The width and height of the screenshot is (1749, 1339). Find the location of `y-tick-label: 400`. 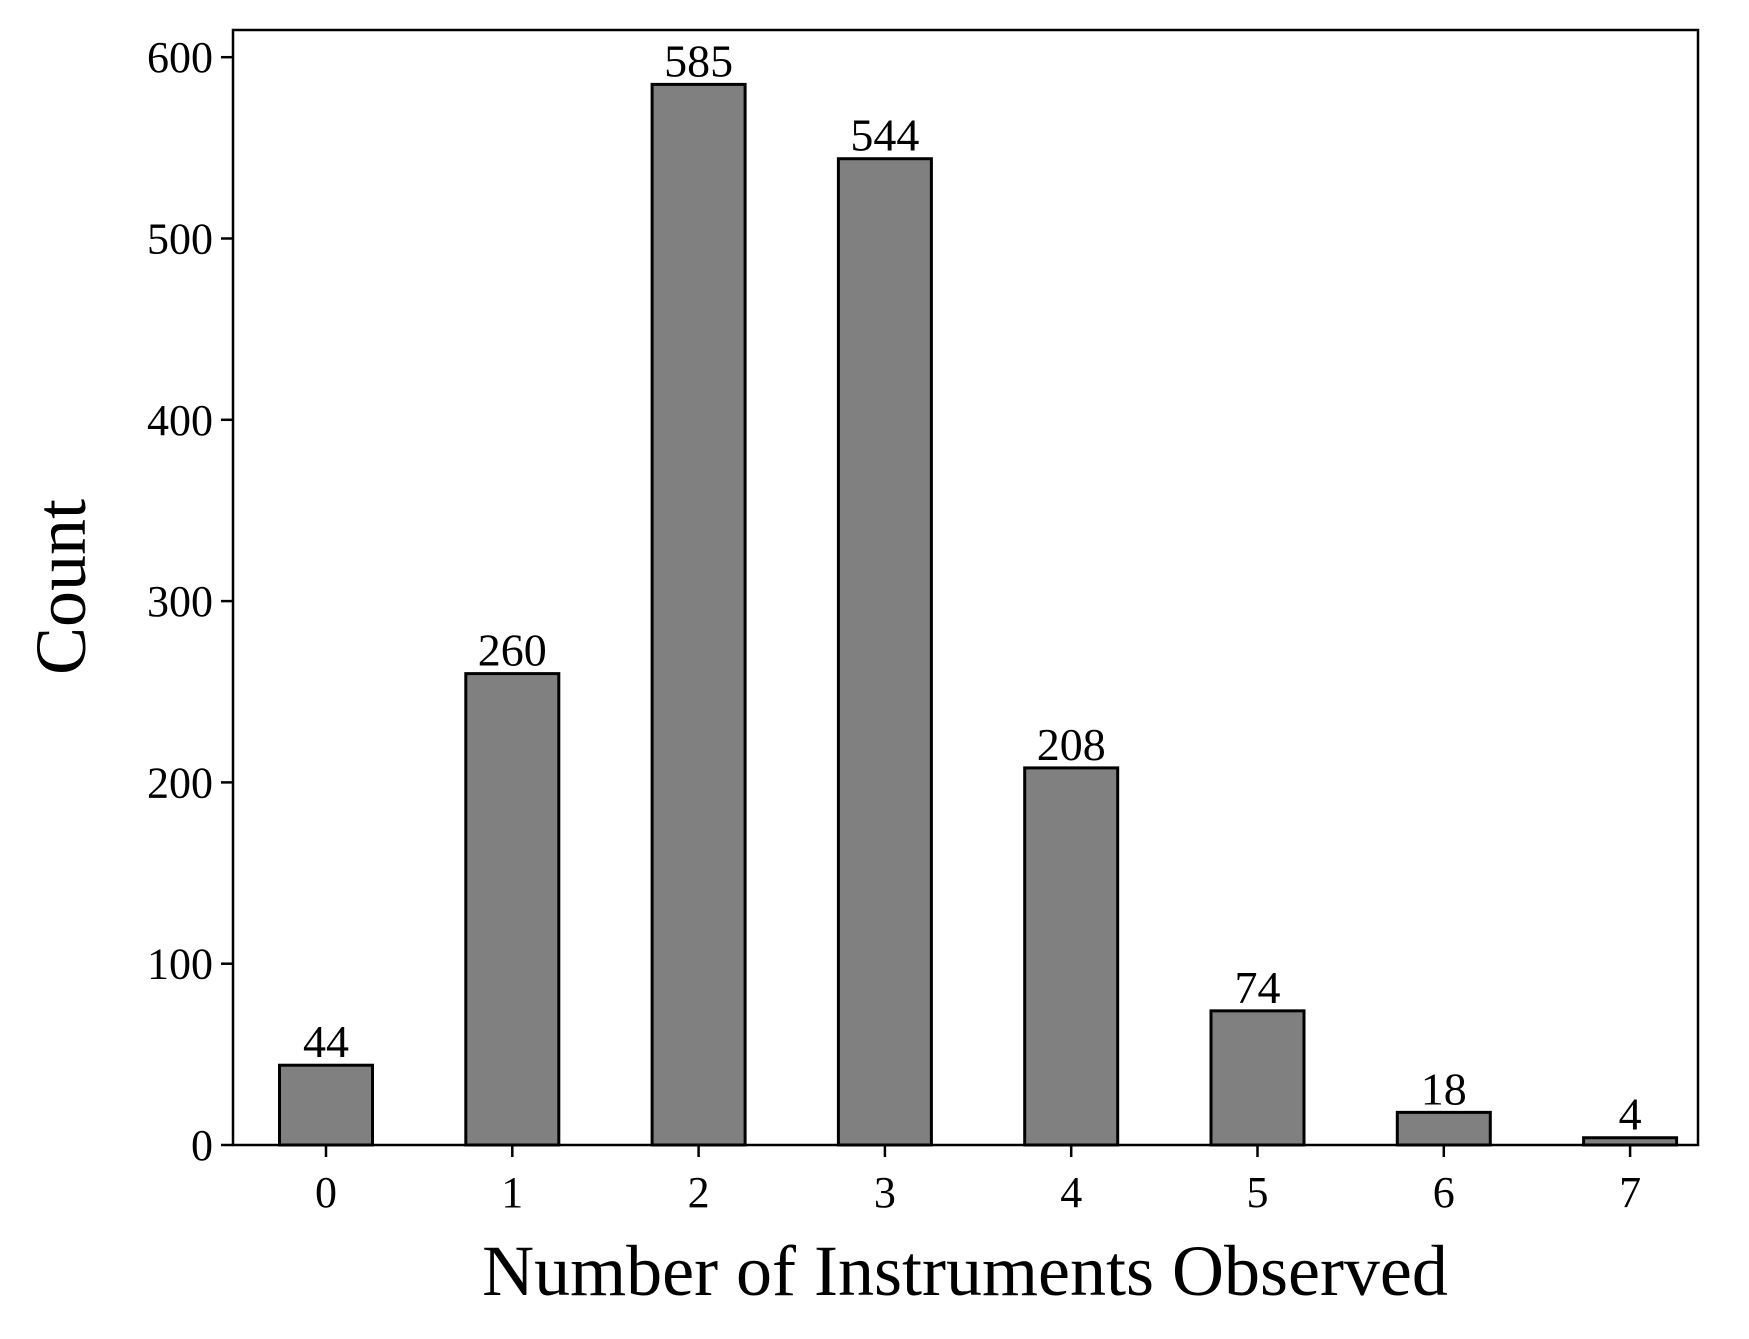

y-tick-label: 400 is located at coordinates (180, 420).